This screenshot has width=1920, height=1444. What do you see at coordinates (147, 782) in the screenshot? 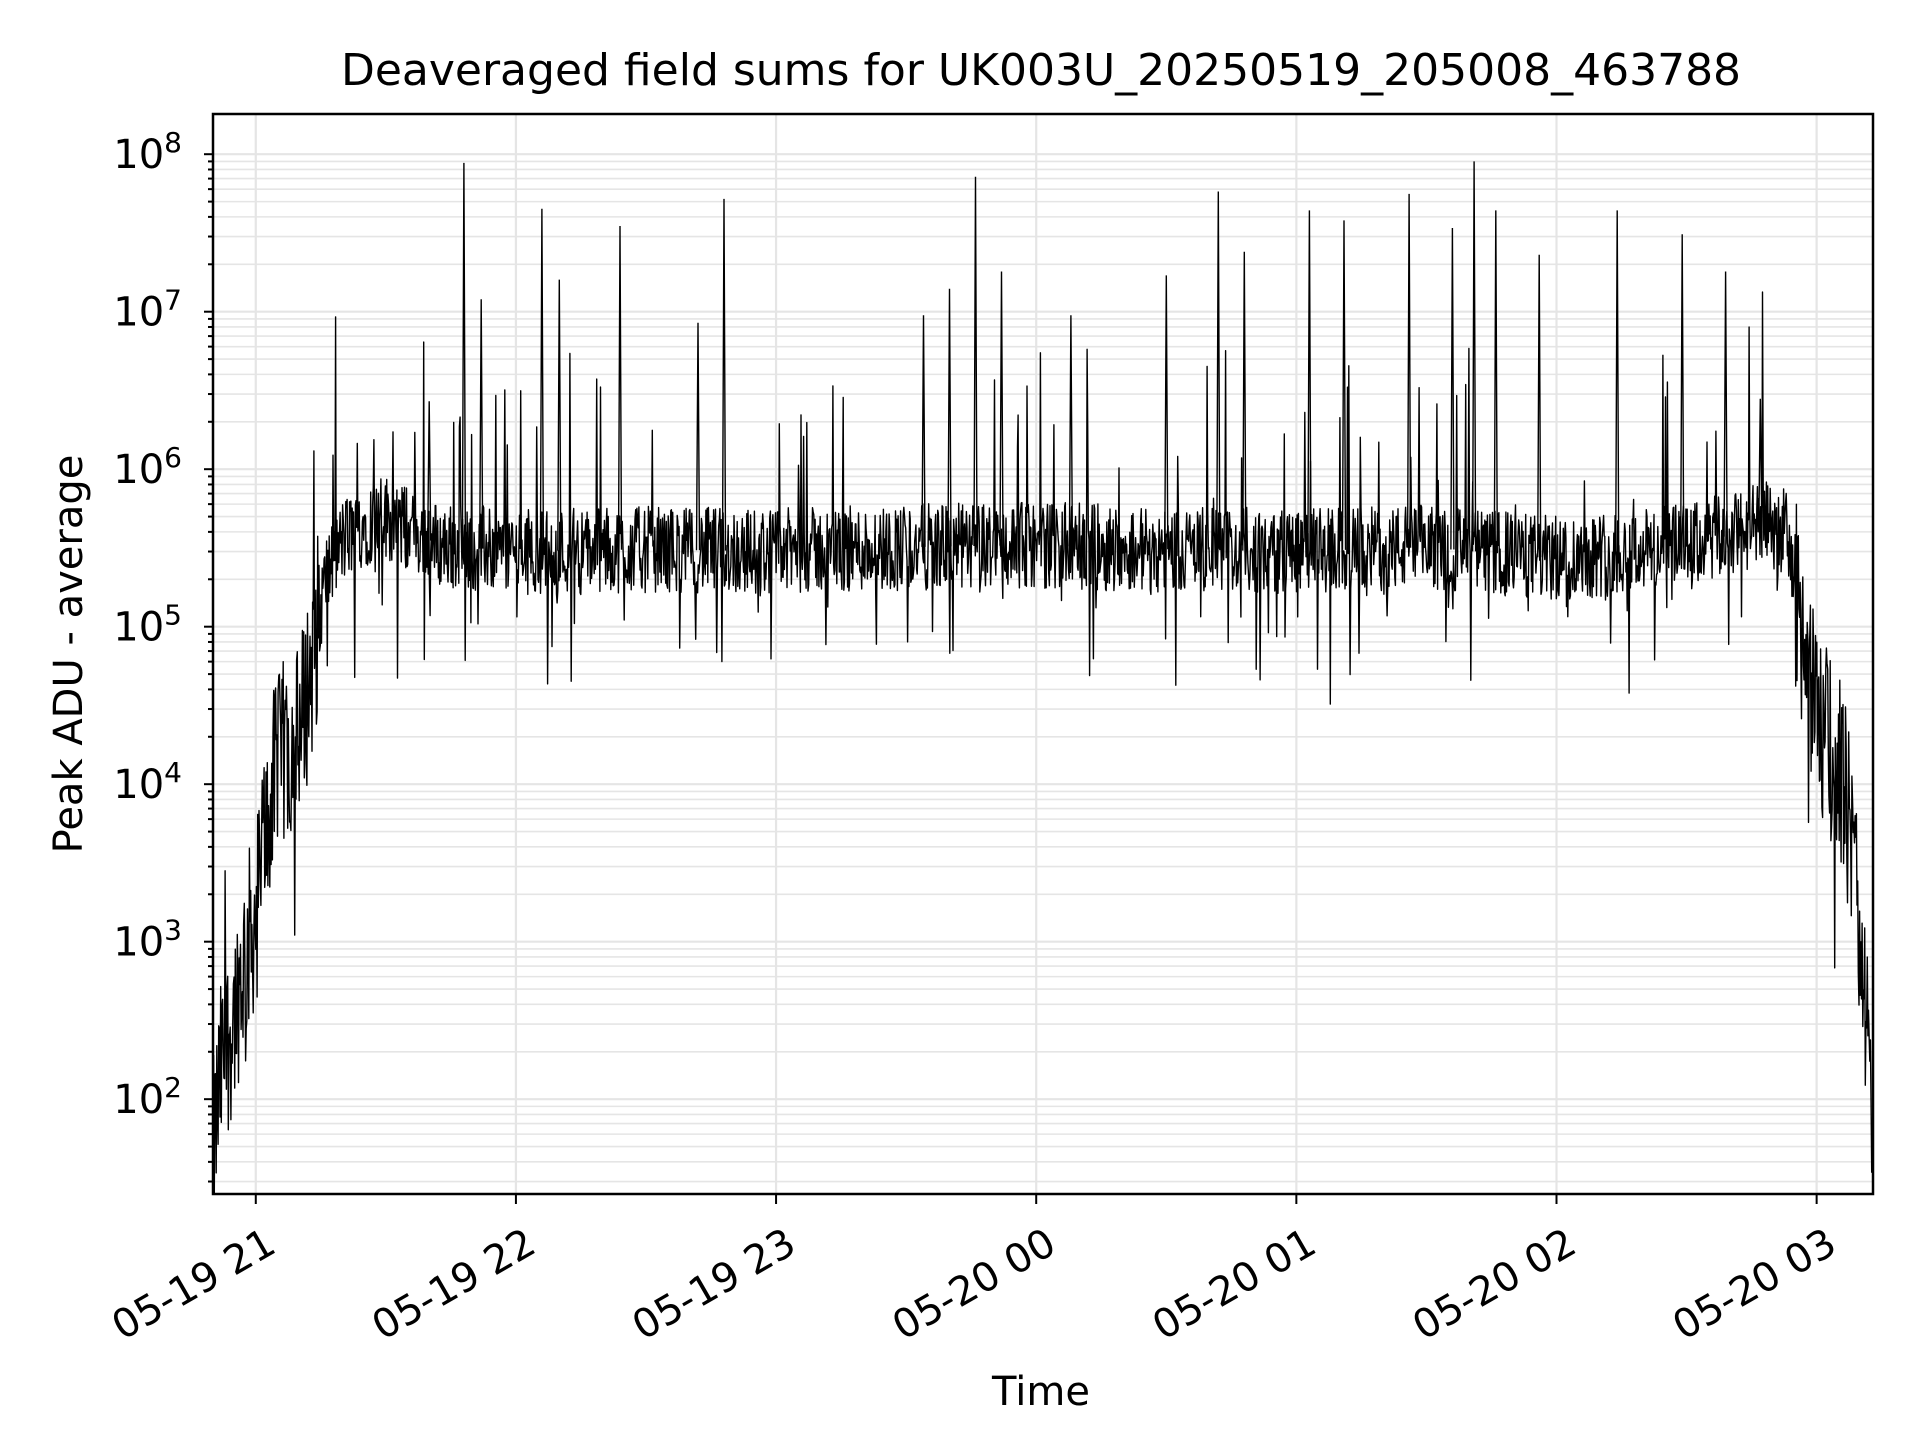
I see `y-tick-label: 104` at bounding box center [147, 782].